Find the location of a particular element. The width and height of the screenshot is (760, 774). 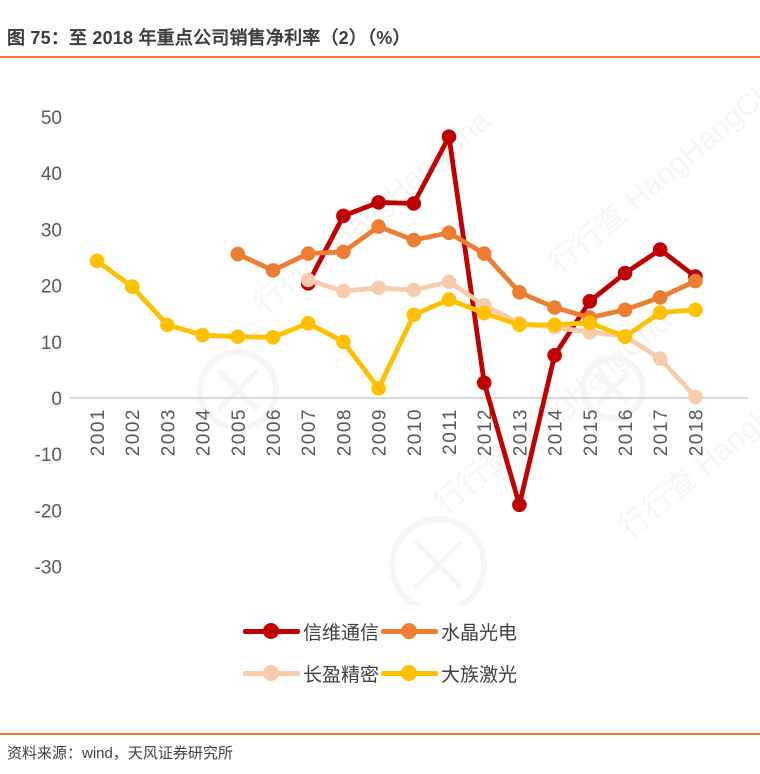

footer-divider is located at coordinates (380, 734).